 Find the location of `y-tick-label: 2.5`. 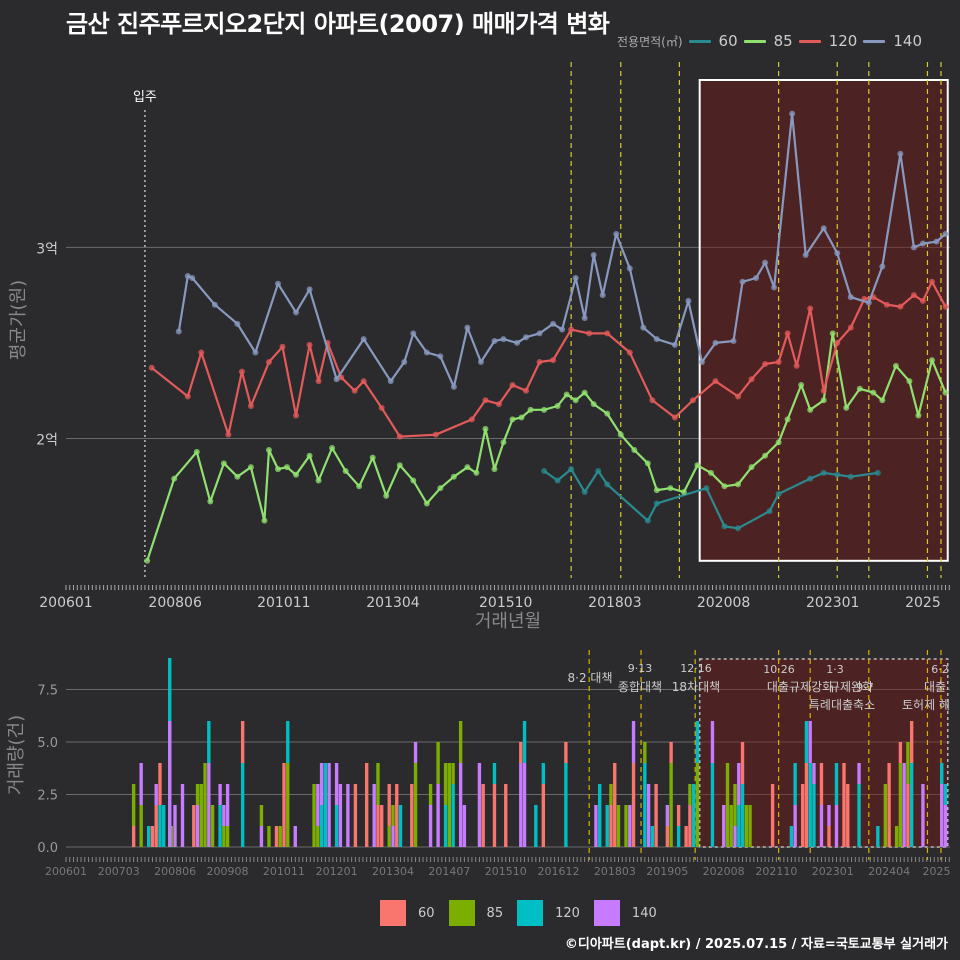

y-tick-label: 2.5 is located at coordinates (47, 796).